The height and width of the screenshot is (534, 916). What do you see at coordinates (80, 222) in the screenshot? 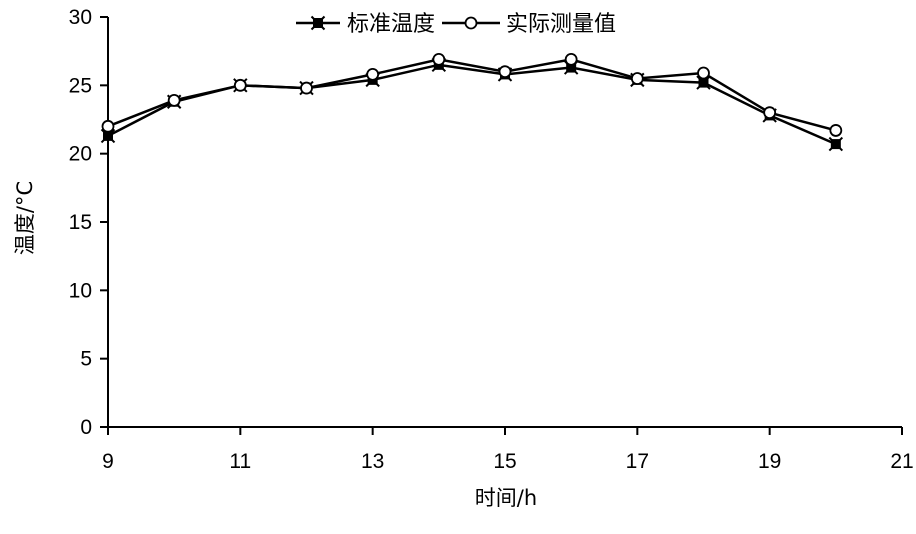
I see `y-tick-label: 15` at bounding box center [80, 222].